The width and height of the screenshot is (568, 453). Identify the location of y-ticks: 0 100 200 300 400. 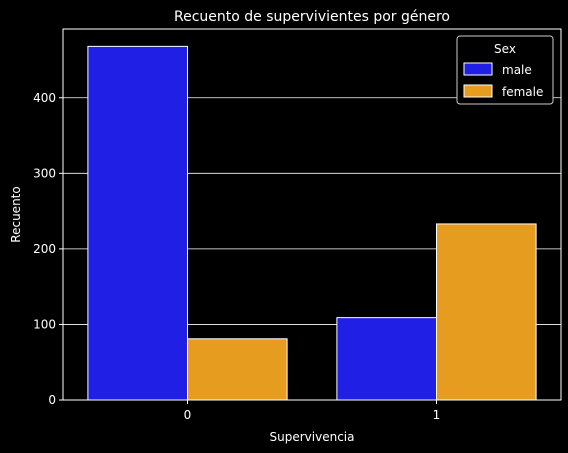
(48, 249).